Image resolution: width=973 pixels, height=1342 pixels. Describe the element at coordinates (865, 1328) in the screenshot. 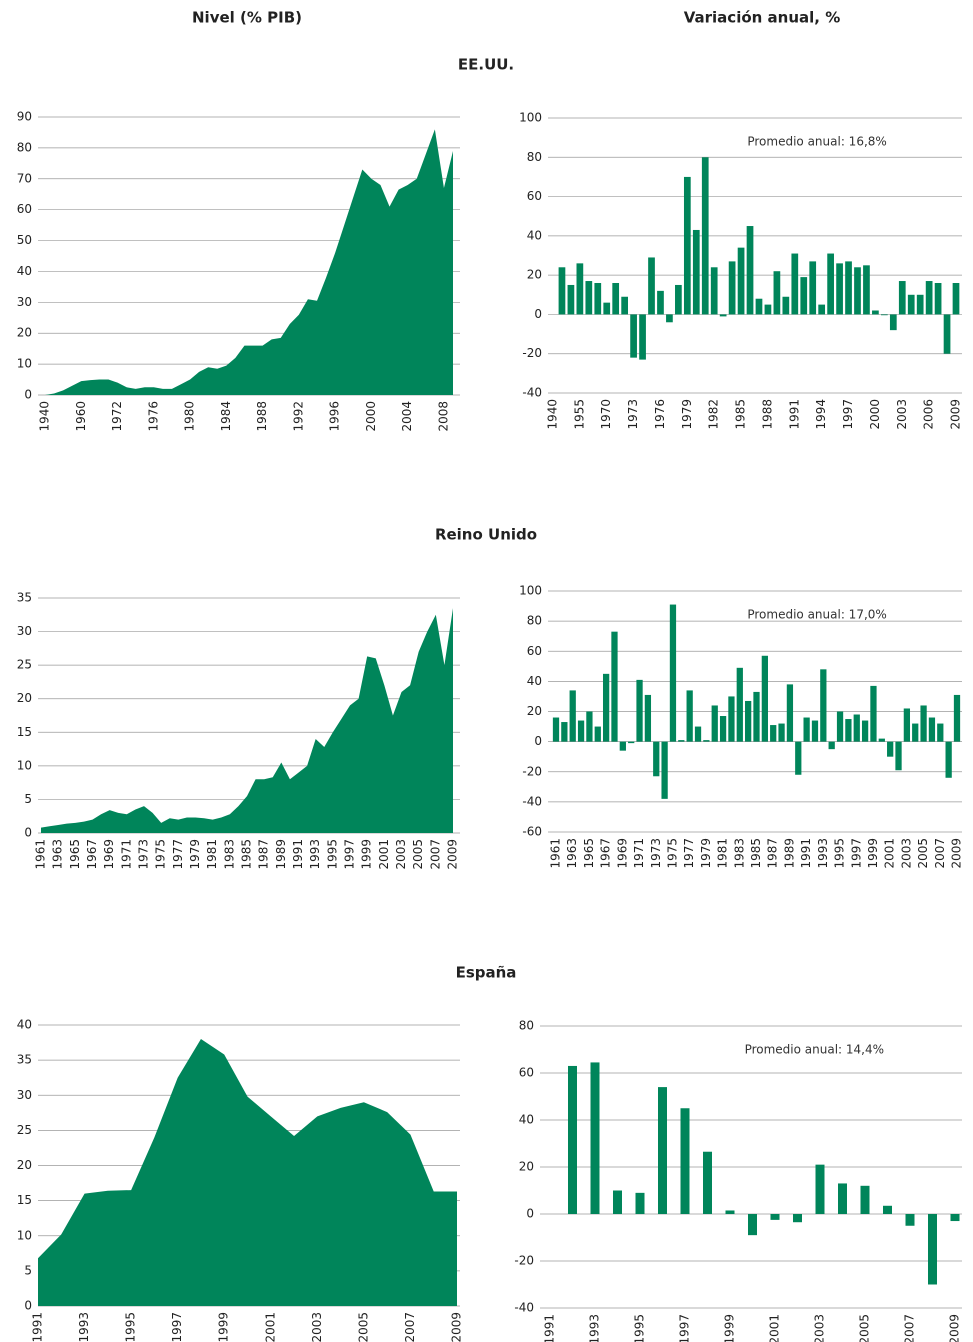

I see `x-tick-label: 2005` at that location.